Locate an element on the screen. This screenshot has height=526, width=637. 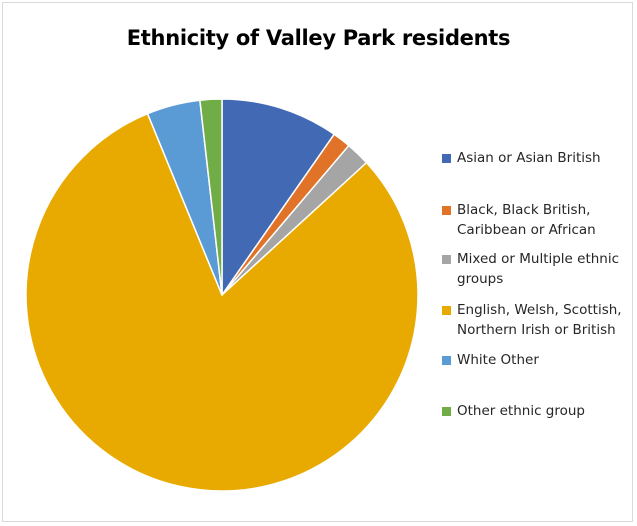
pie-slice-other is located at coordinates (211, 197).